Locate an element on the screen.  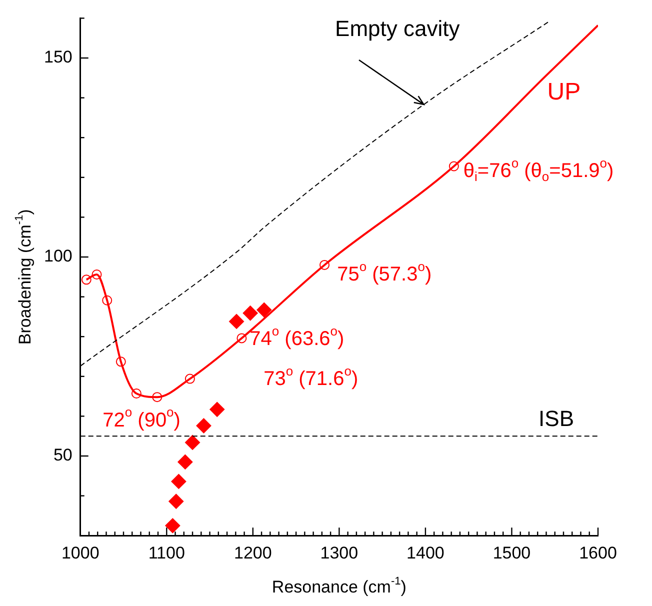
y-tick-label: 100 is located at coordinates (58, 256).